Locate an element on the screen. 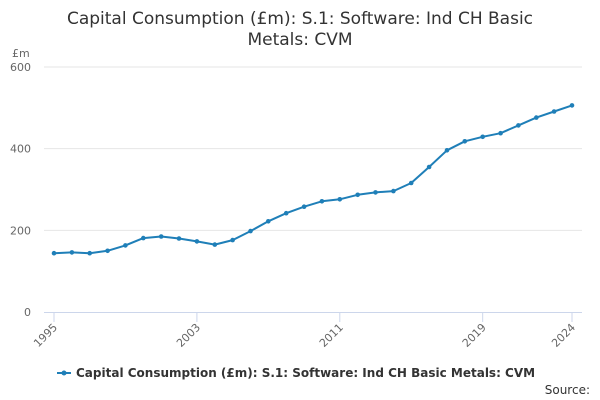  y-tick-labels: 0 200 400 600 is located at coordinates (20, 190).